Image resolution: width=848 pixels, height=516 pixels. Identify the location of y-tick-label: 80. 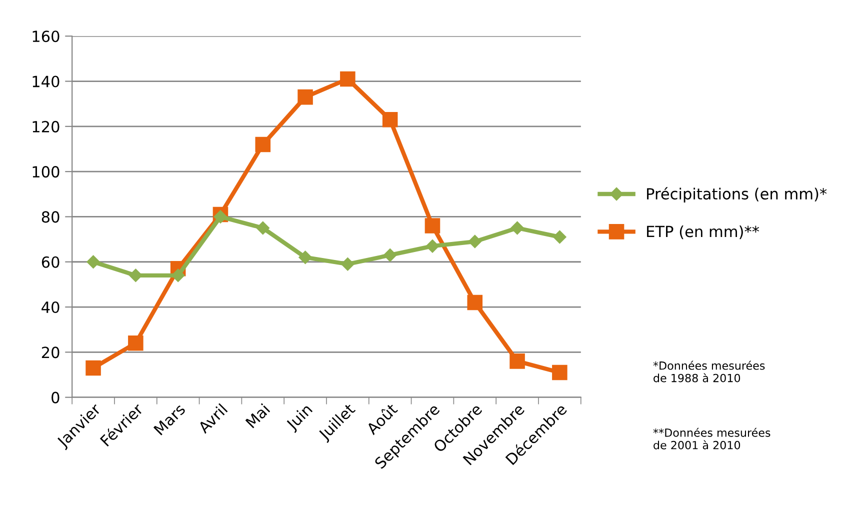
(51, 217).